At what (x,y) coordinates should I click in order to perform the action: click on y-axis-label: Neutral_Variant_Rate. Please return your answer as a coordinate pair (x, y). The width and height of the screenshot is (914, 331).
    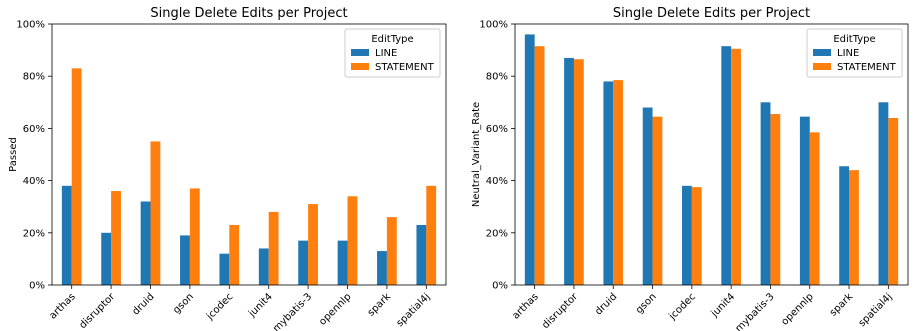
    Looking at the image, I should click on (476, 154).